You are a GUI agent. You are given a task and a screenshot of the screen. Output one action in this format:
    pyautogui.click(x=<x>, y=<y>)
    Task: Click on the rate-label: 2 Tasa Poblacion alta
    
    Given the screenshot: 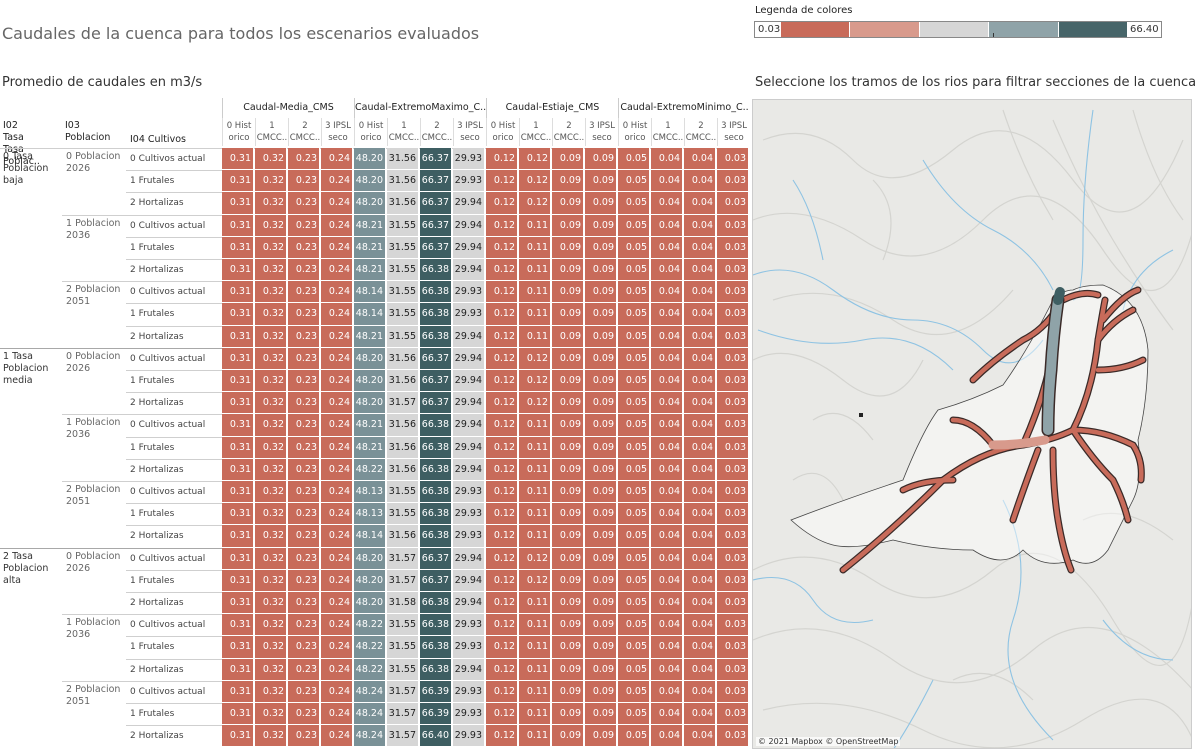 What is the action you would take?
    pyautogui.click(x=26, y=568)
    